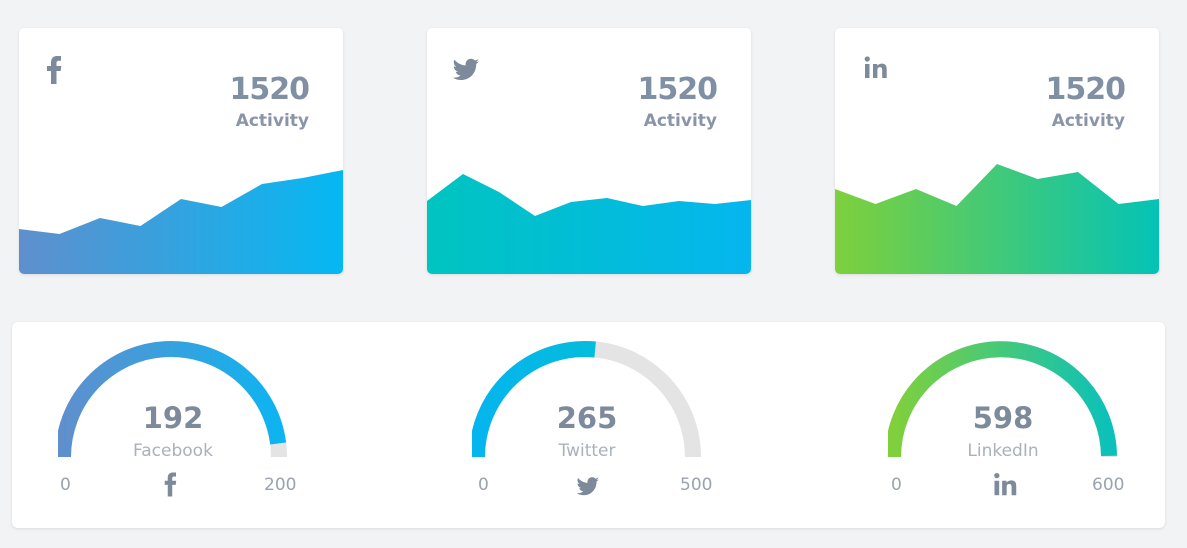  What do you see at coordinates (173, 418) in the screenshot?
I see `gauge-value: 192` at bounding box center [173, 418].